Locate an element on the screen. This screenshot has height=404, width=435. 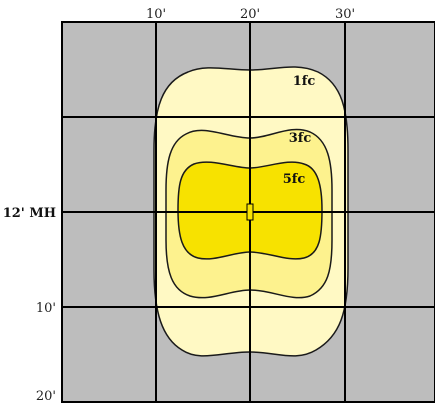
contour-label-3fc: 3fc is located at coordinates (300, 138).